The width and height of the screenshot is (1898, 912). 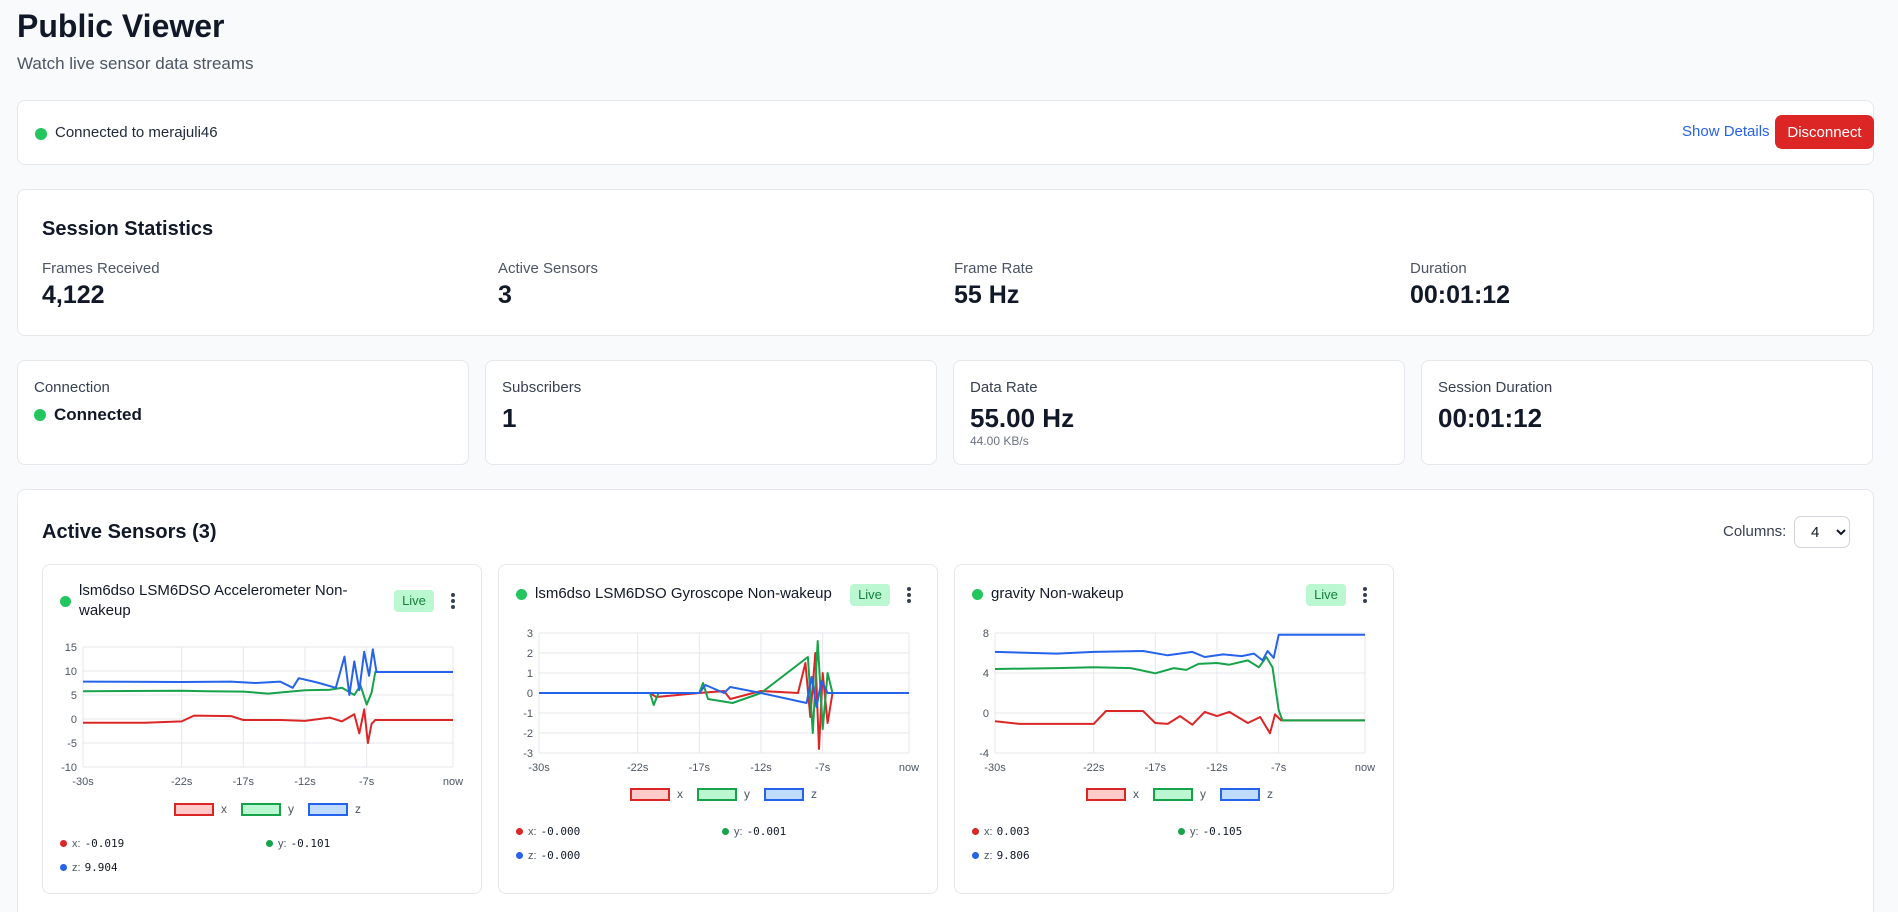 What do you see at coordinates (291, 809) in the screenshot?
I see `legend-label: y` at bounding box center [291, 809].